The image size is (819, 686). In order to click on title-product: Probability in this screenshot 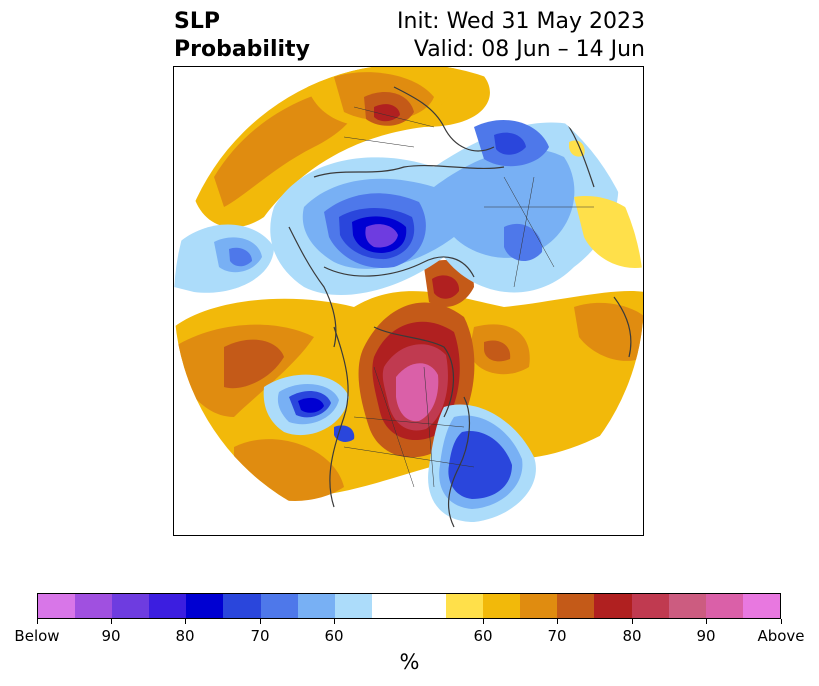, I will do `click(242, 49)`.